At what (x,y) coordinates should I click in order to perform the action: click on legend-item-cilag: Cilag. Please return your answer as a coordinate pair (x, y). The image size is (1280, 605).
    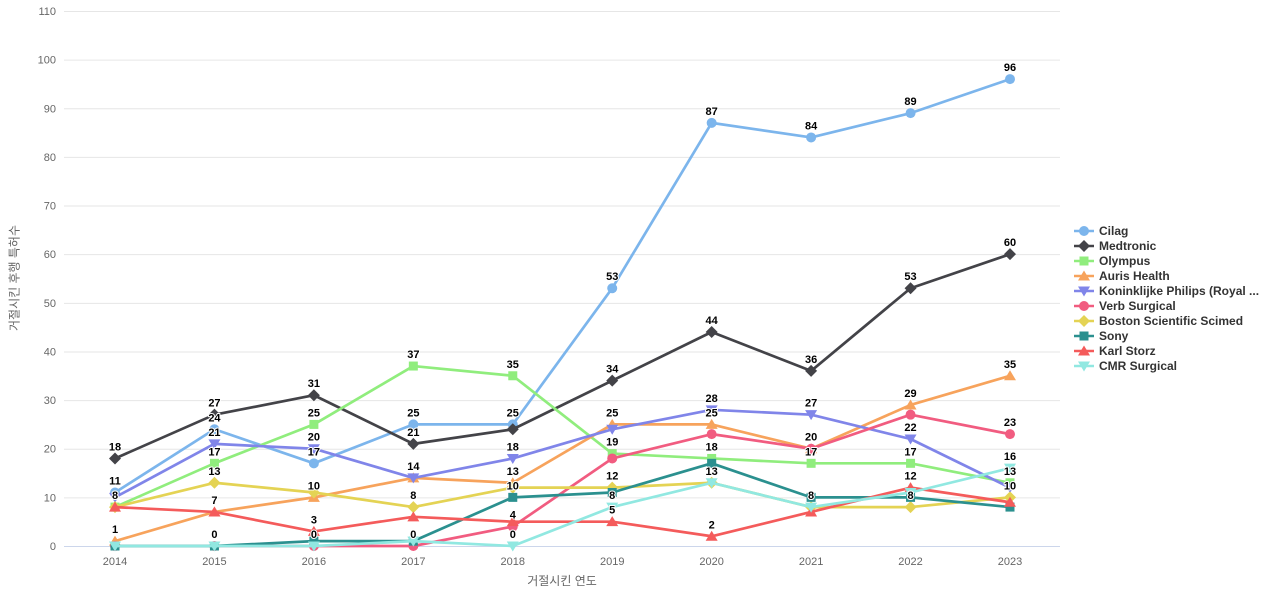
    Looking at the image, I should click on (1166, 230).